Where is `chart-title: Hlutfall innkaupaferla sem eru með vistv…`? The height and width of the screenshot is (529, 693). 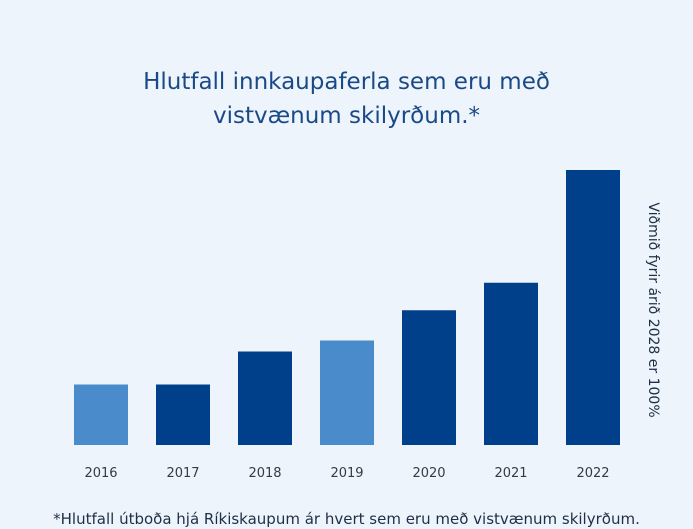
chart-title: Hlutfall innkaupaferla sem eru með vistv… is located at coordinates (346, 99).